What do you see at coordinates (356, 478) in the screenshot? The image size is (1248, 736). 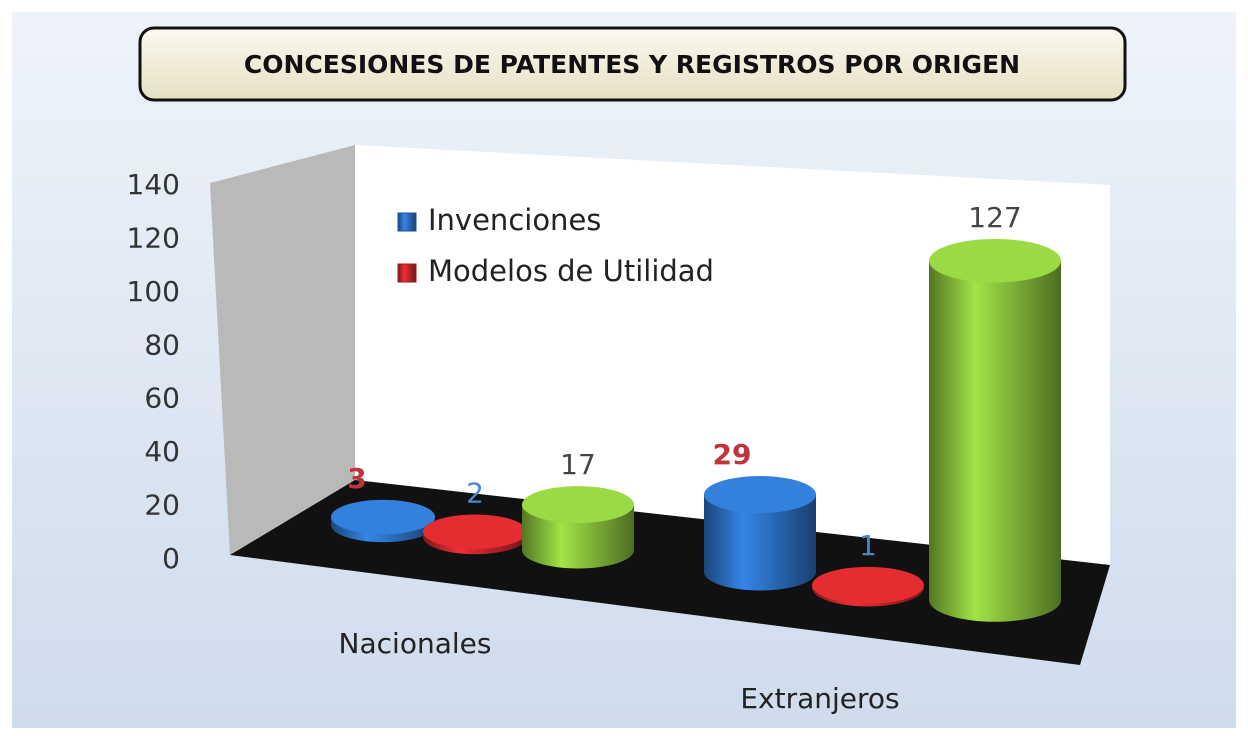 I see `data-label: 3` at bounding box center [356, 478].